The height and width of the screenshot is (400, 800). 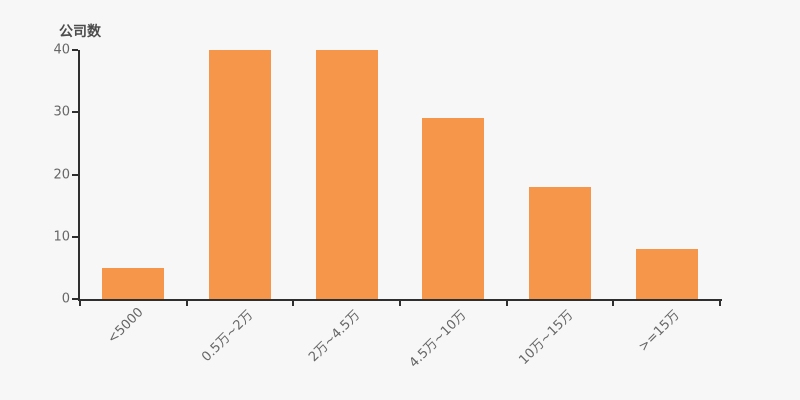 What do you see at coordinates (546, 337) in the screenshot?
I see `x-tick-label: 10万~15万` at bounding box center [546, 337].